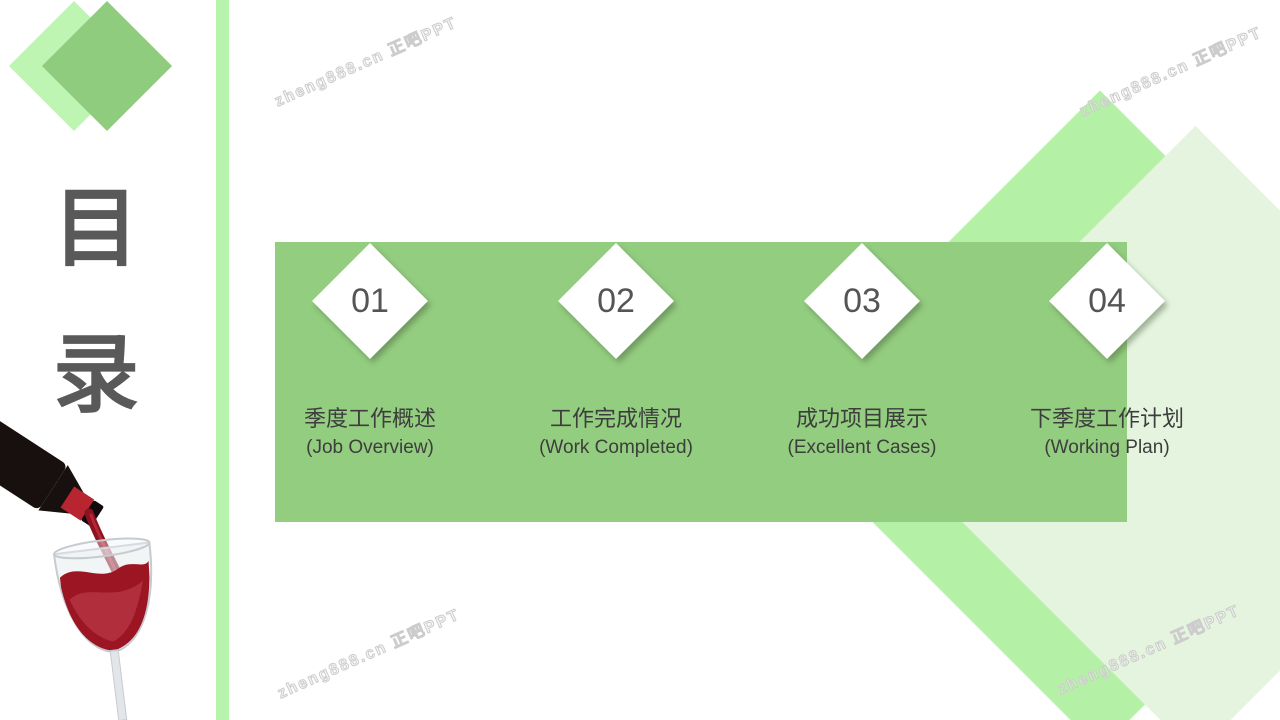 The width and height of the screenshot is (1280, 720). I want to click on item-2-labels: 工作完成情况 (Work Completed), so click(616, 433).